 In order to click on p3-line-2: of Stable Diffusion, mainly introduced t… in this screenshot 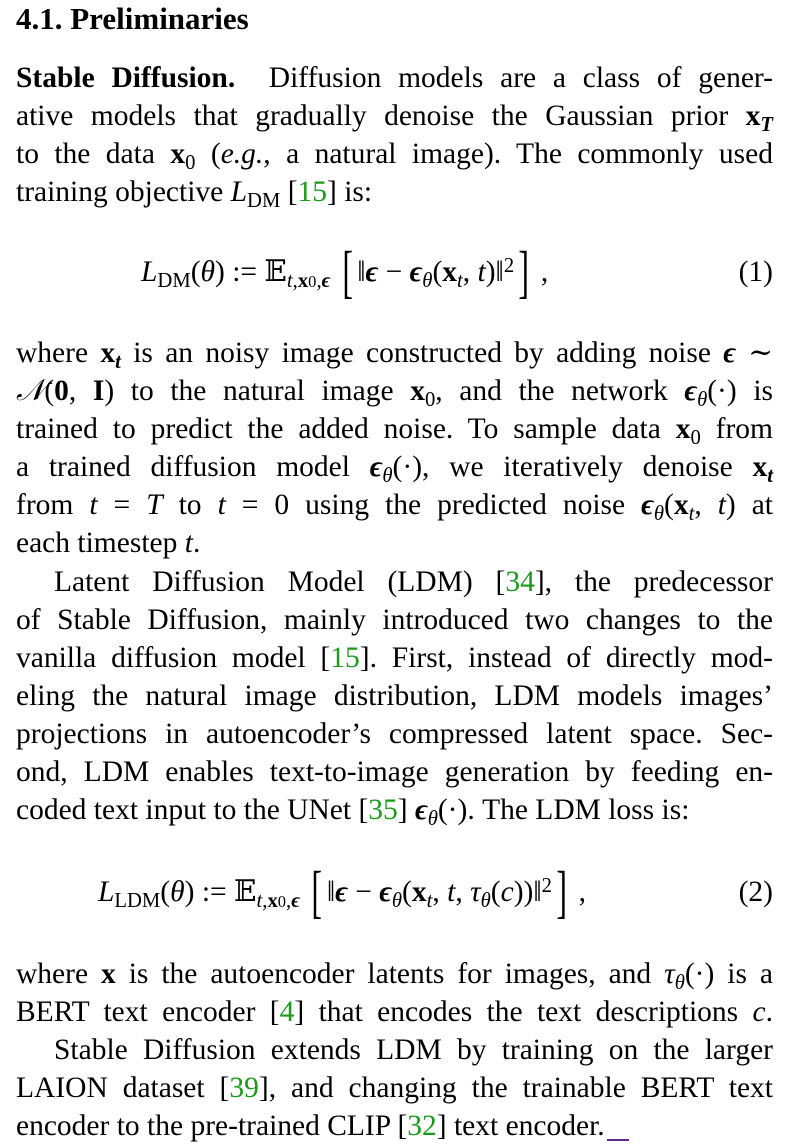, I will do `click(394, 620)`.